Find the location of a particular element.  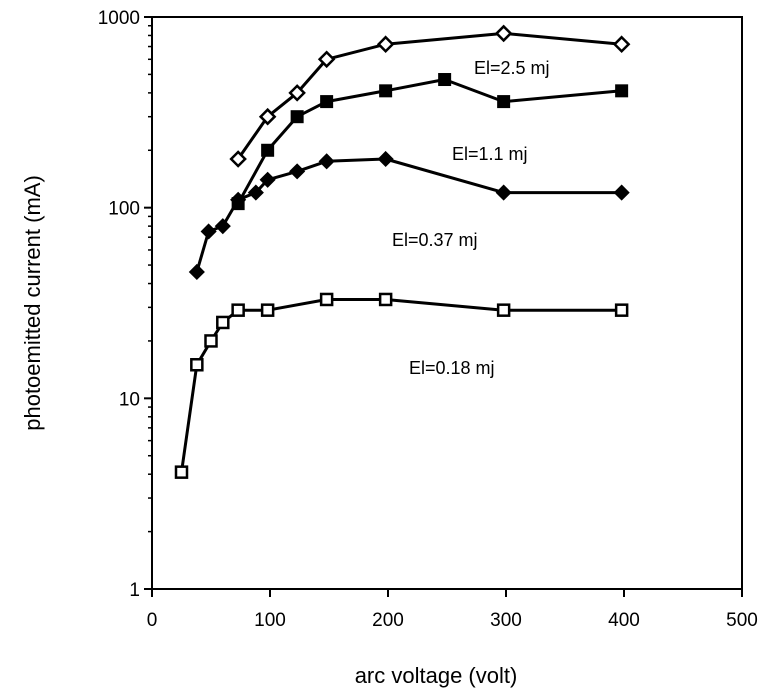

x-tick-label: 500 is located at coordinates (742, 620).